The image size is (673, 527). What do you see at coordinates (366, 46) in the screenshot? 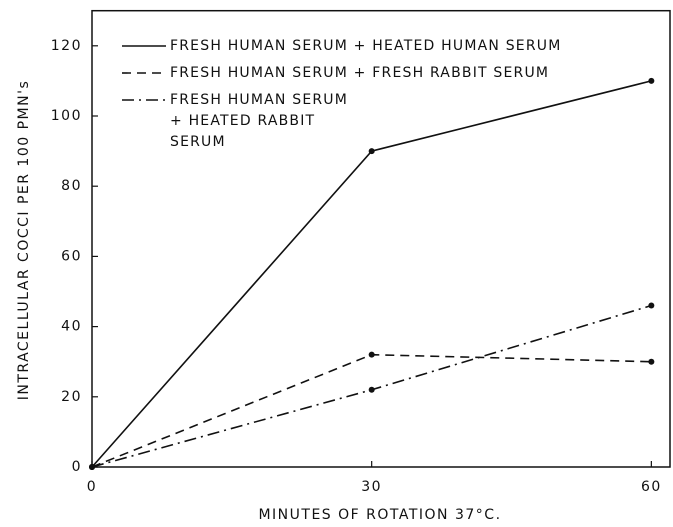
I see `legend-label: FRESH HUMAN SERUM + HEATED HUMAN SERUM` at bounding box center [366, 46].